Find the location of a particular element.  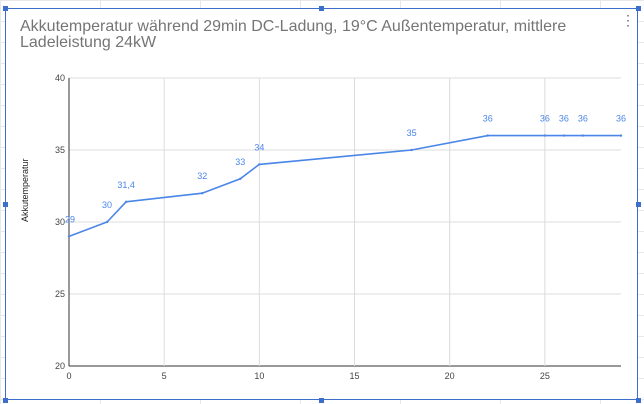

resize-handle-bottom-left is located at coordinates (5, 400).